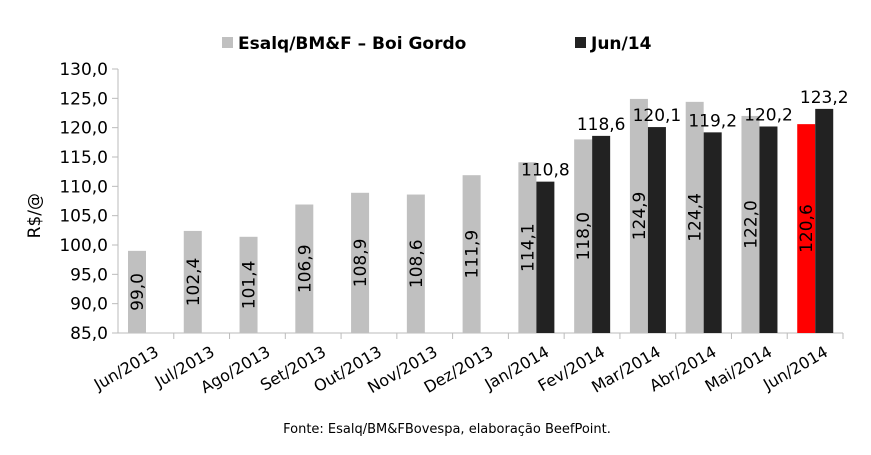 Image resolution: width=871 pixels, height=455 pixels. I want to click on bar-label-jun14: 110,8, so click(545, 171).